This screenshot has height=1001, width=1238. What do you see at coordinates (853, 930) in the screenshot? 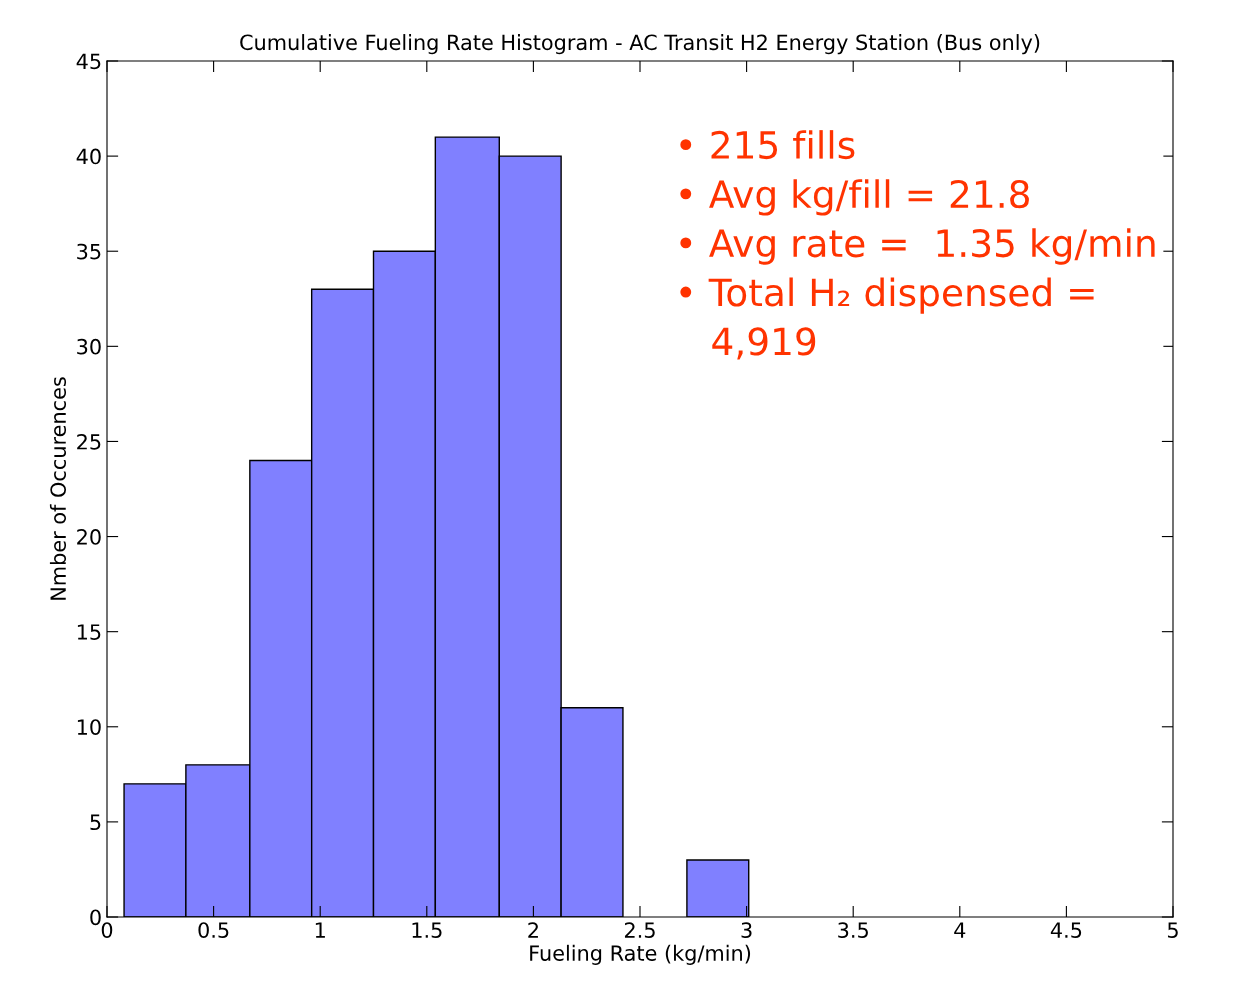
I see `x-tick-label: 3.5` at bounding box center [853, 930].